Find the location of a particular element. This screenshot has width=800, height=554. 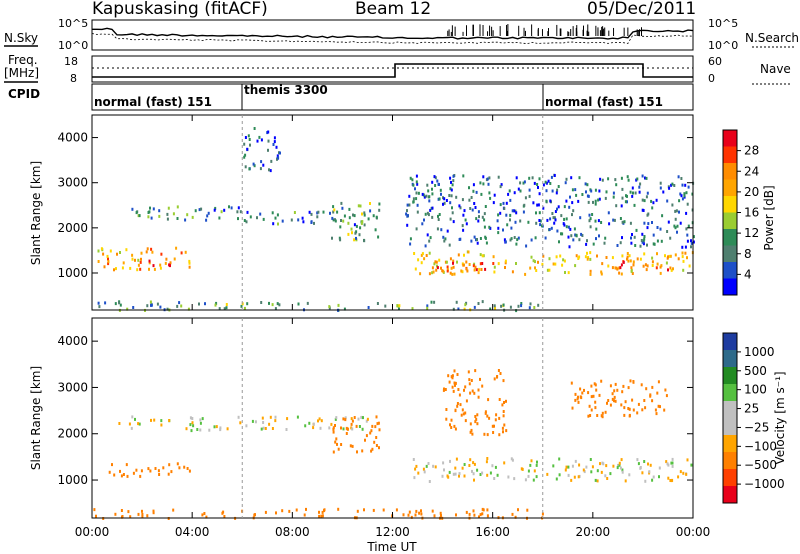

nave-tick-top: 60 is located at coordinates (715, 61).